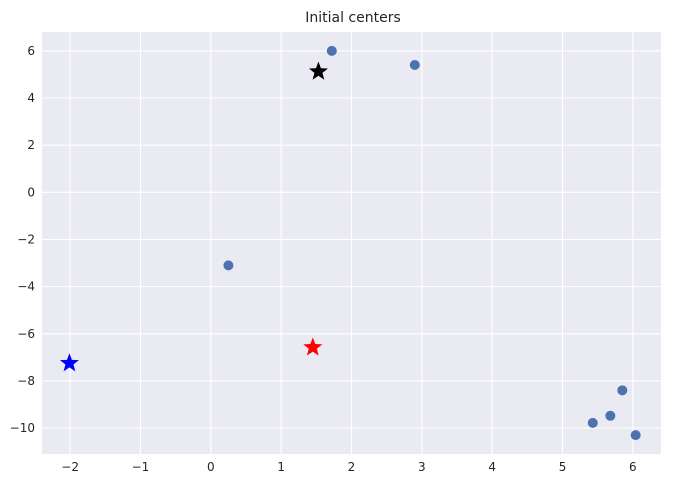  What do you see at coordinates (31, 98) in the screenshot?
I see `y-tick-label: 4` at bounding box center [31, 98].